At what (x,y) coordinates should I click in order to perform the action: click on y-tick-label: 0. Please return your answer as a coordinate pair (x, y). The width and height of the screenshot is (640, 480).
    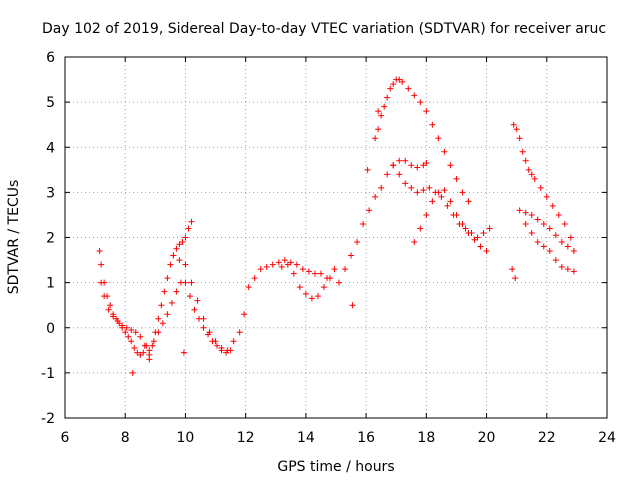
    Looking at the image, I should click on (50, 329).